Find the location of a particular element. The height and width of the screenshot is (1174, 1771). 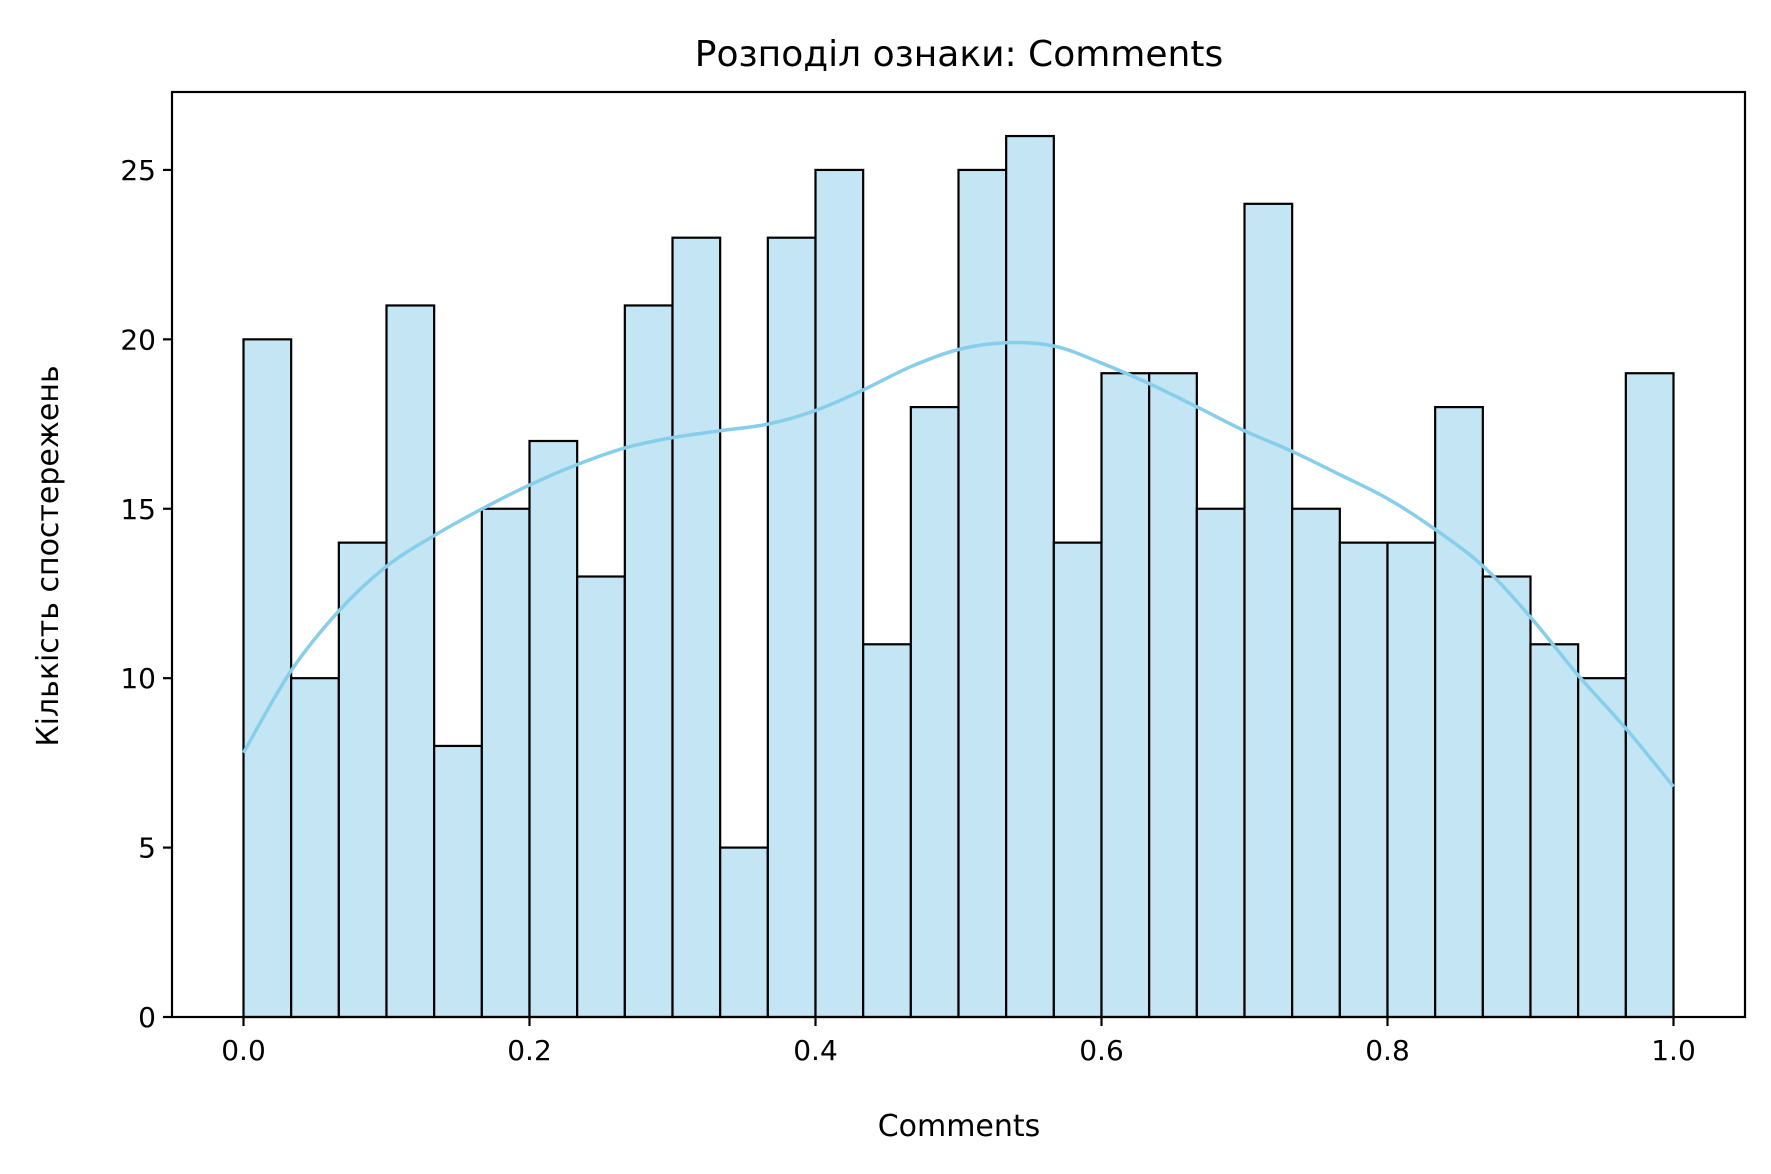

x-tick-label: 0.4 is located at coordinates (815, 1050).